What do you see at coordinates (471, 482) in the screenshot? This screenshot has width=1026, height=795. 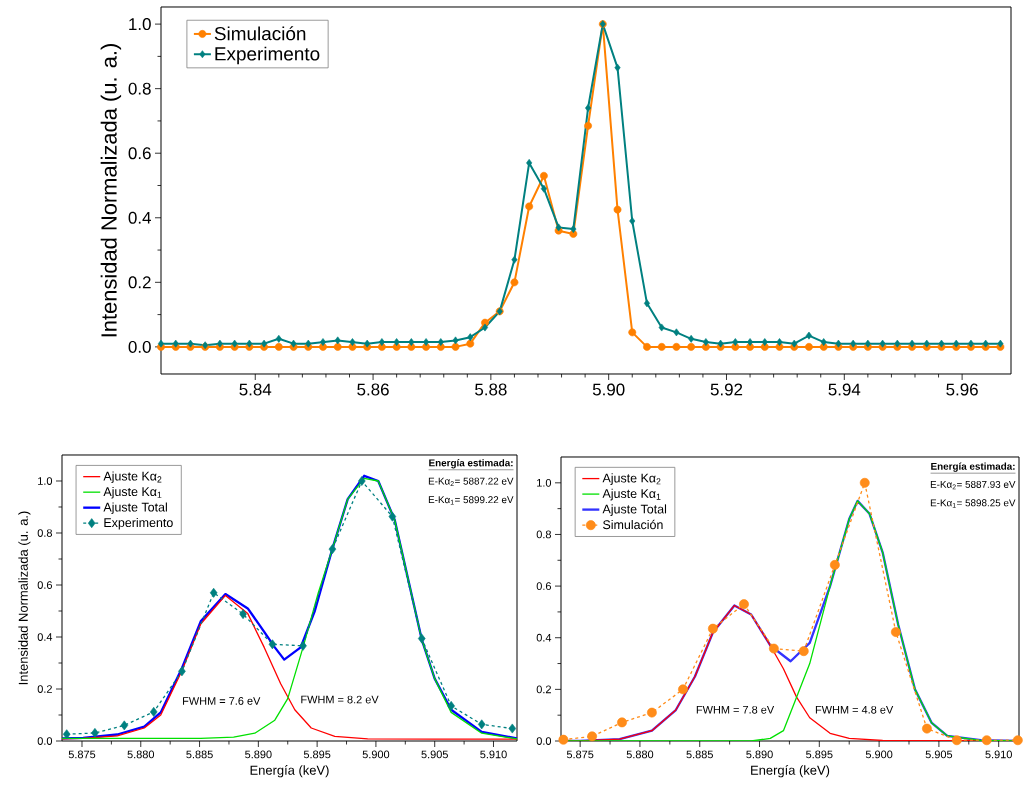 I see `annotation: E-Kα$_{2}$= 5887.22 eV` at bounding box center [471, 482].